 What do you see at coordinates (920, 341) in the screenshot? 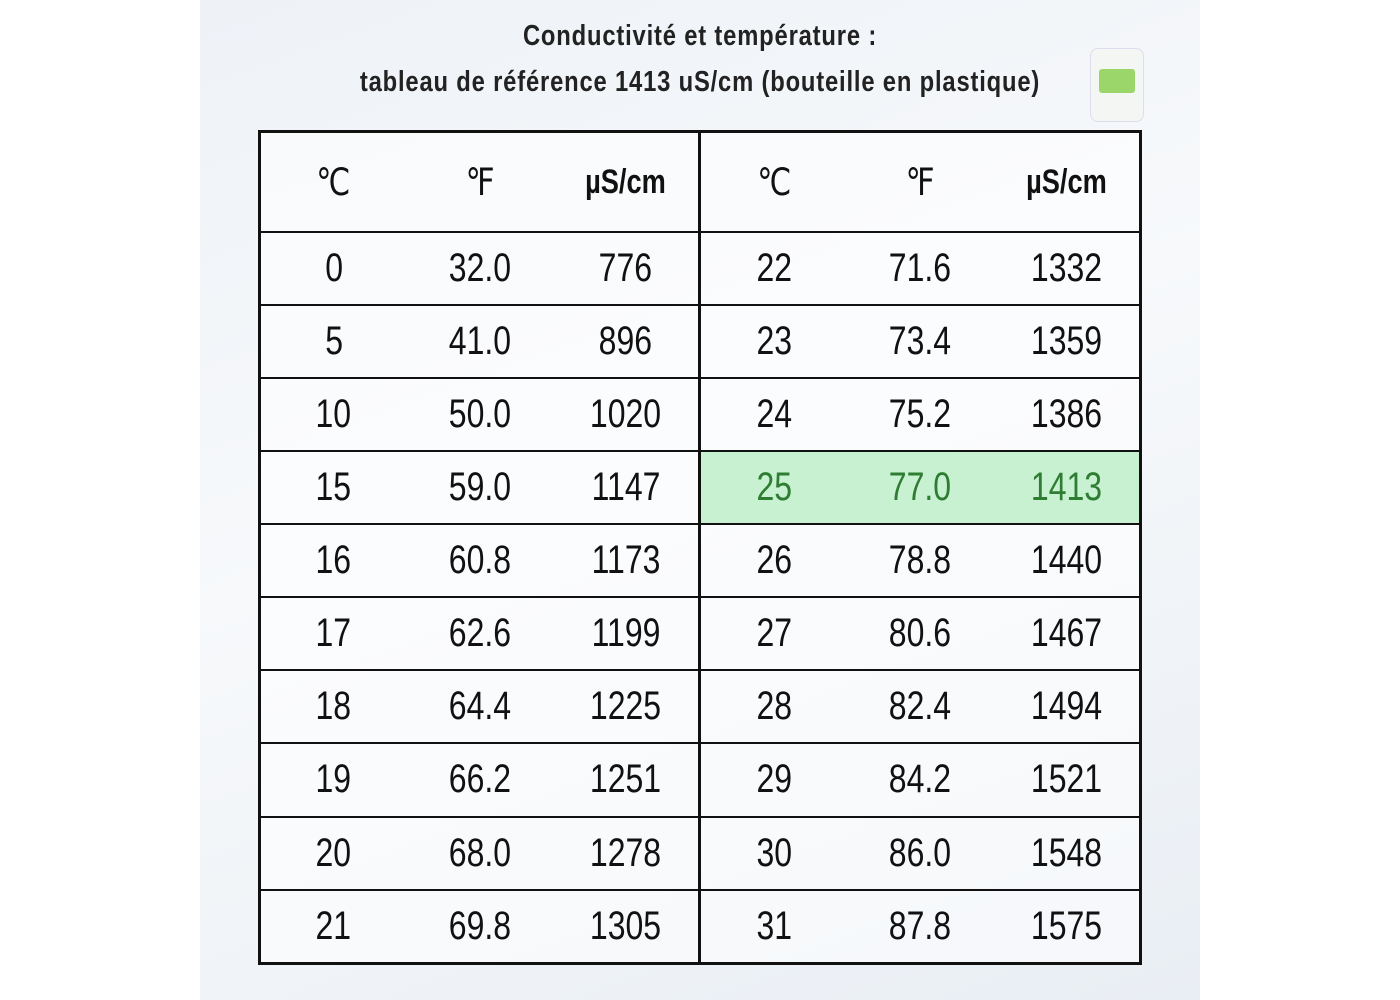
I see `table-cell: 73.4` at bounding box center [920, 341].